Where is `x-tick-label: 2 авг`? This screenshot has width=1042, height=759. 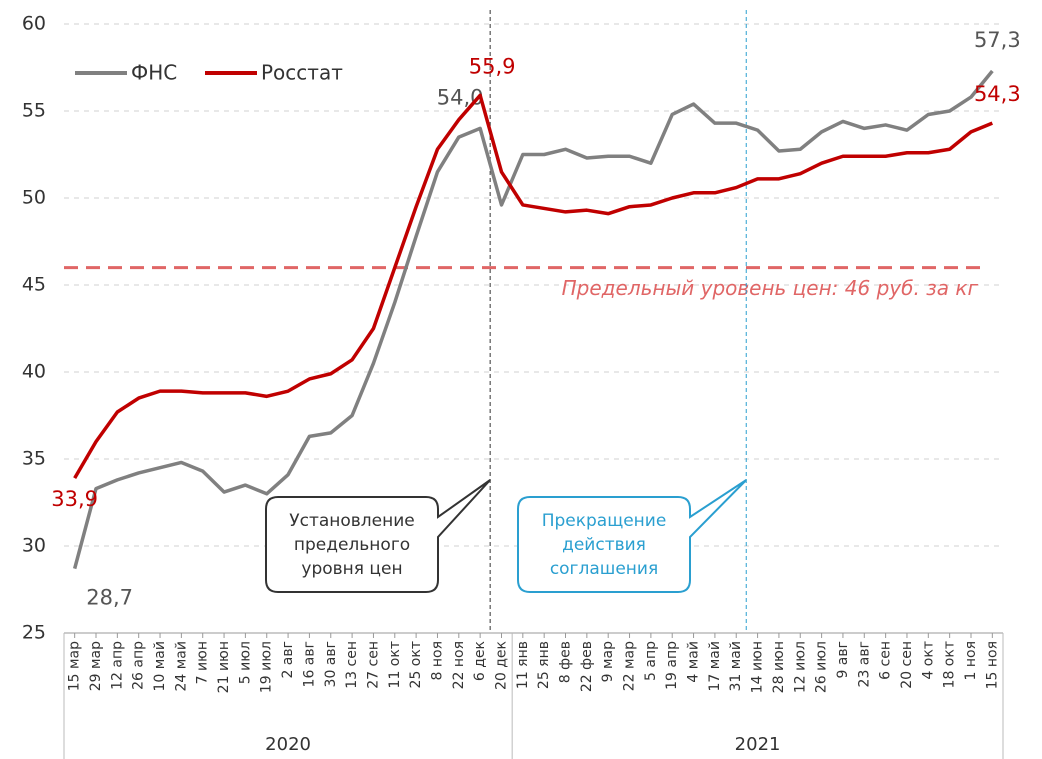
x-tick-label: 2 авг is located at coordinates (288, 660).